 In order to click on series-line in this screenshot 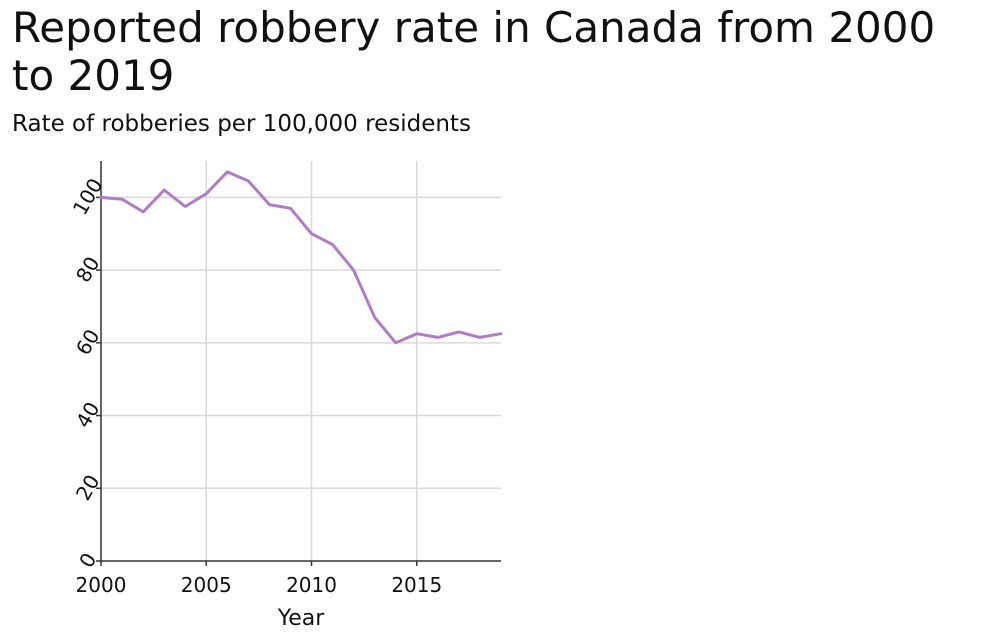, I will do `click(301, 257)`.